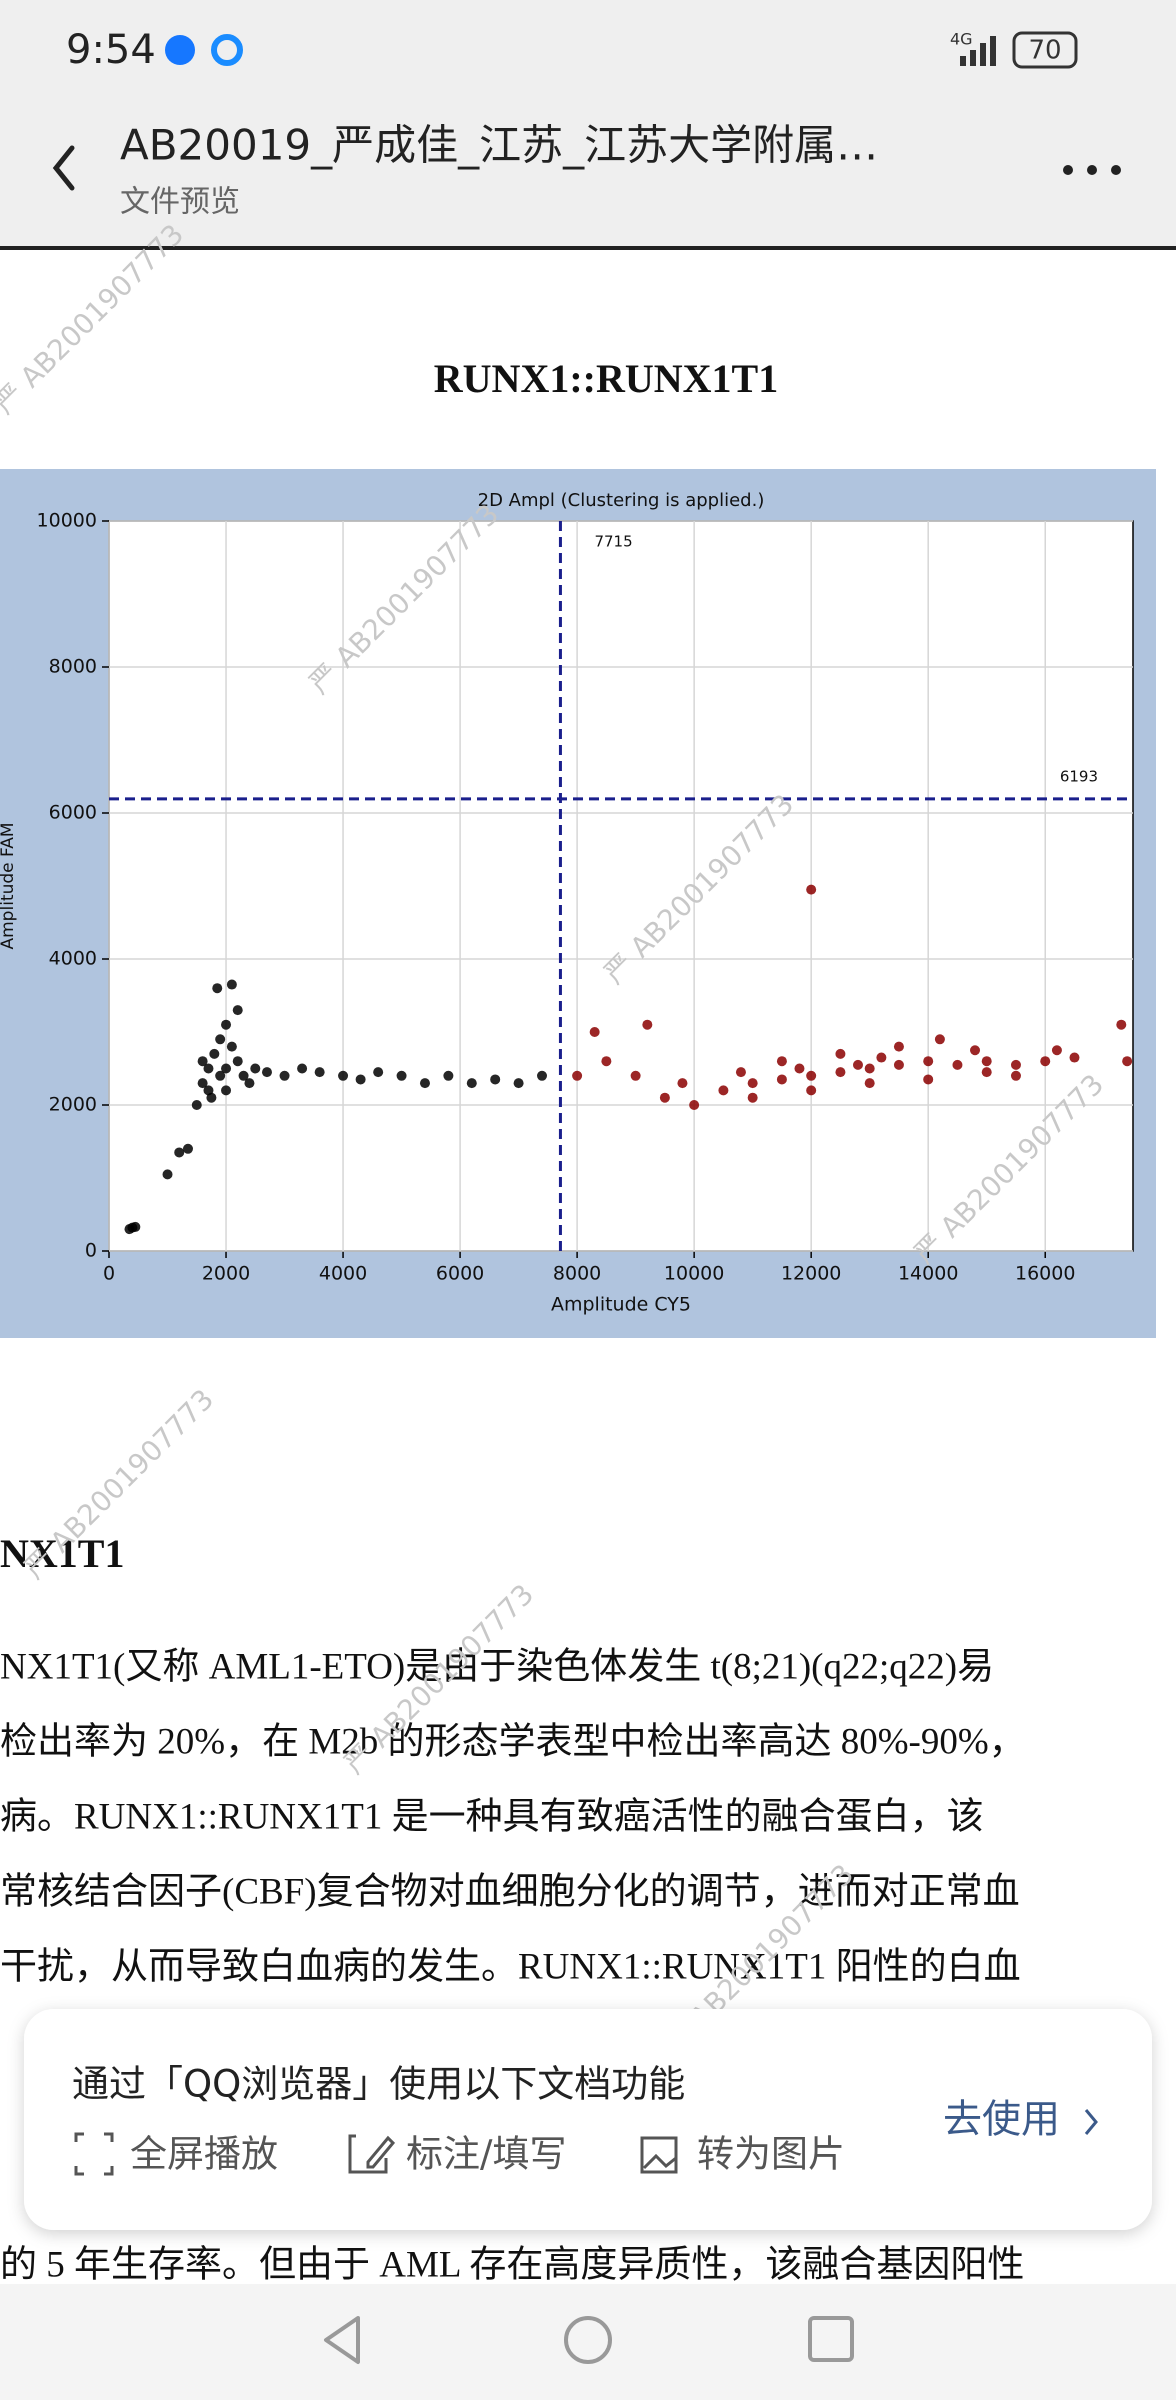 The height and width of the screenshot is (2400, 1176). I want to click on popup-action: 标注/填写, so click(486, 2154).